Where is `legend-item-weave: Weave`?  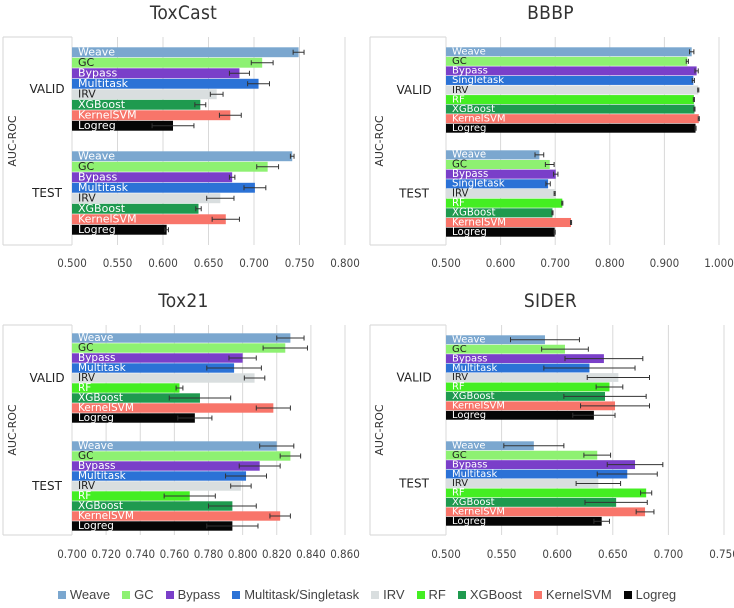 legend-item-weave: Weave is located at coordinates (83, 594).